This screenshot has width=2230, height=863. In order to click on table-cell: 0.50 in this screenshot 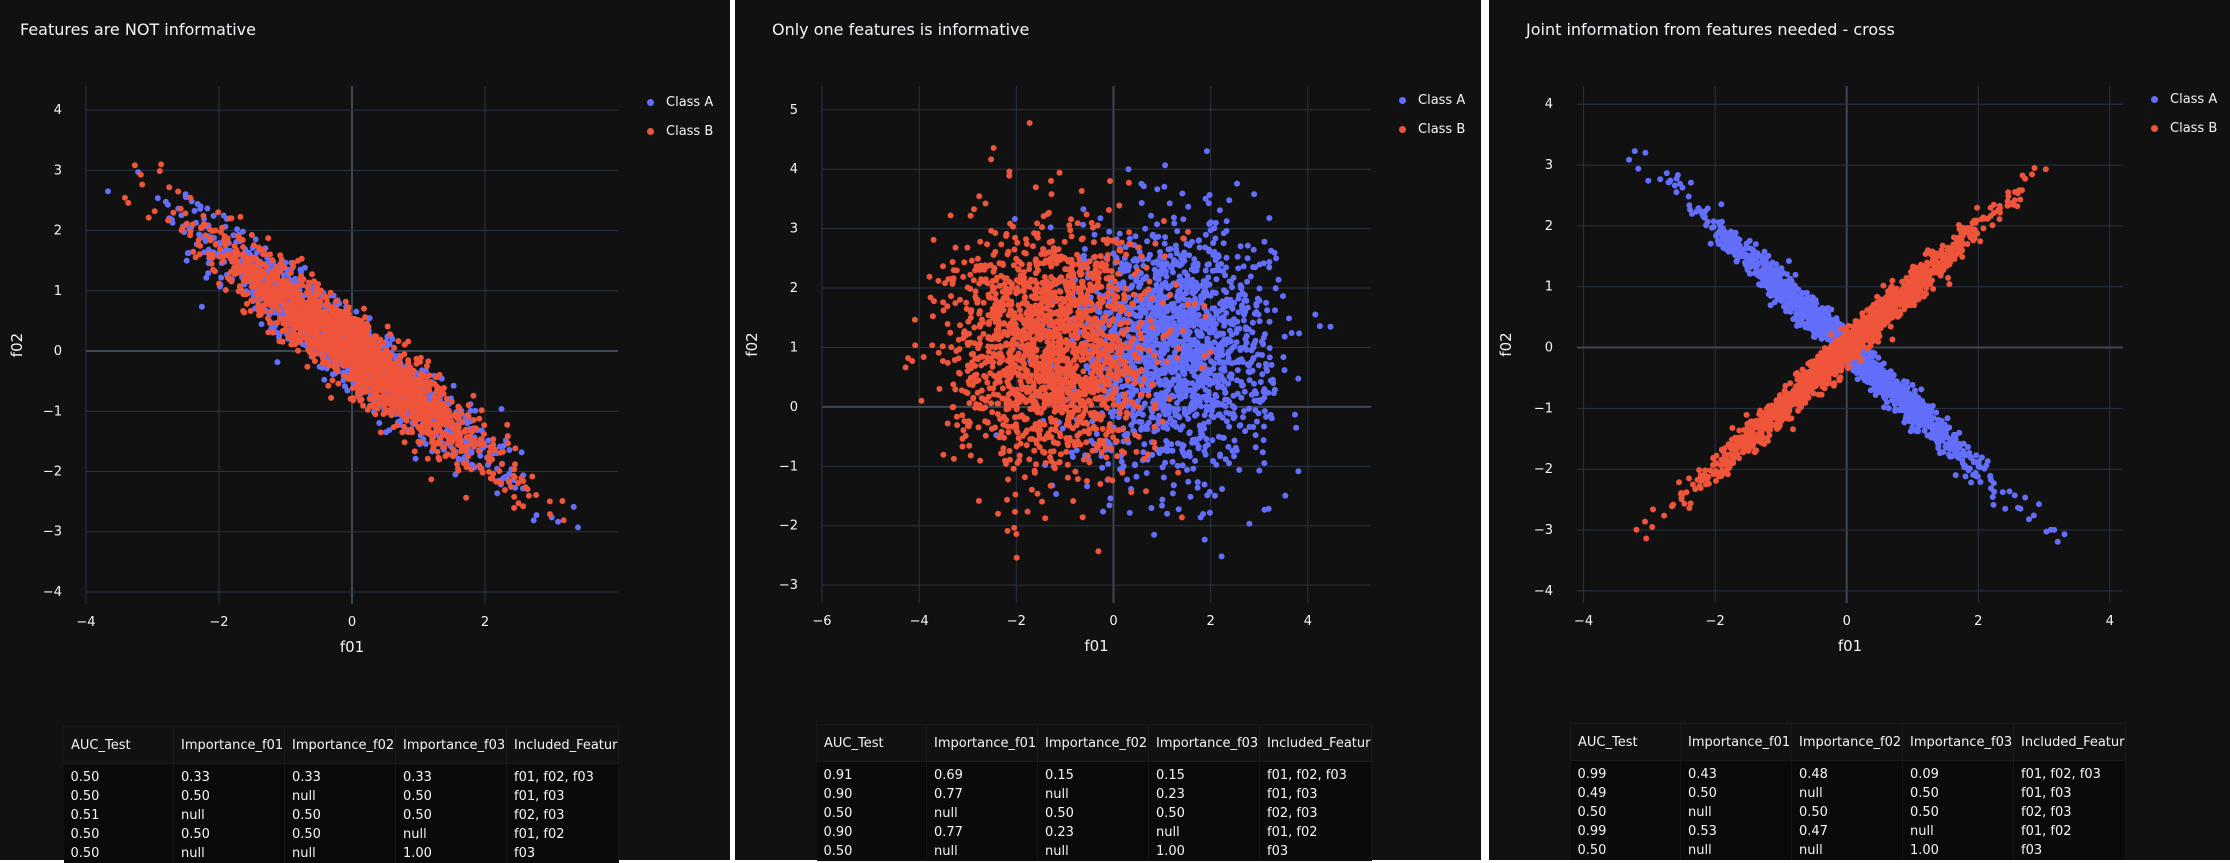, I will do `click(229, 796)`.